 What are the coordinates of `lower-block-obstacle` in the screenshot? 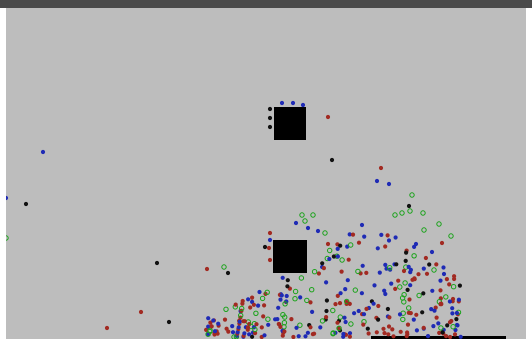 It's located at (290, 256).